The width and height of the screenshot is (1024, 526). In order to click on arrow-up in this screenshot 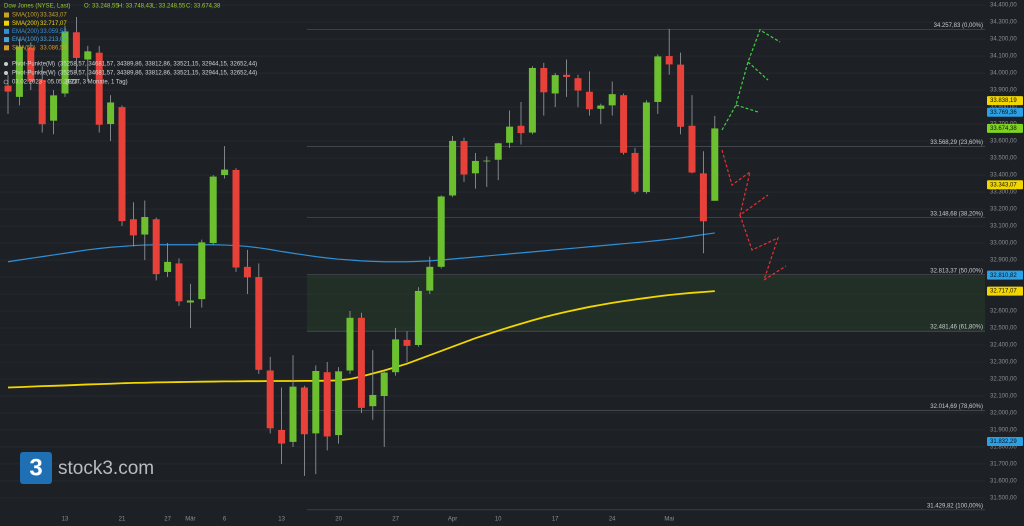, I will do `click(751, 80)`.